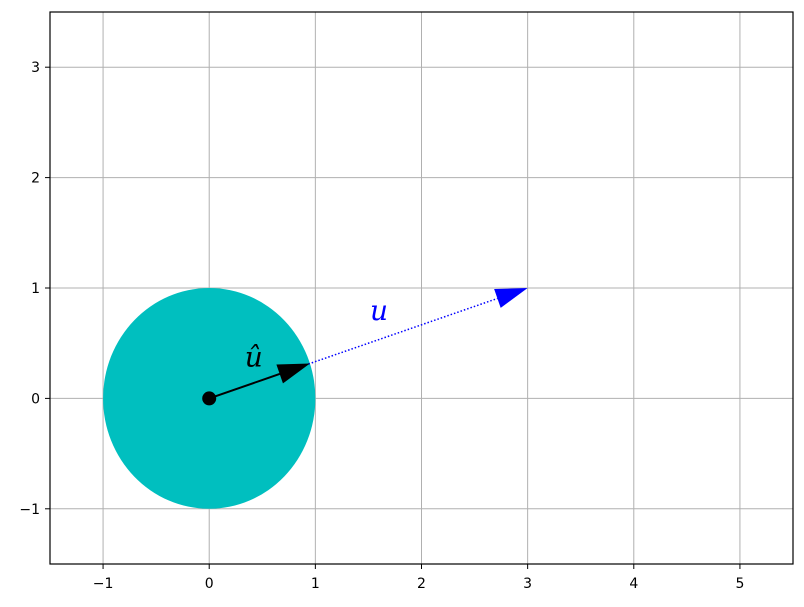  What do you see at coordinates (315, 584) in the screenshot?
I see `x-tick-label: 1` at bounding box center [315, 584].